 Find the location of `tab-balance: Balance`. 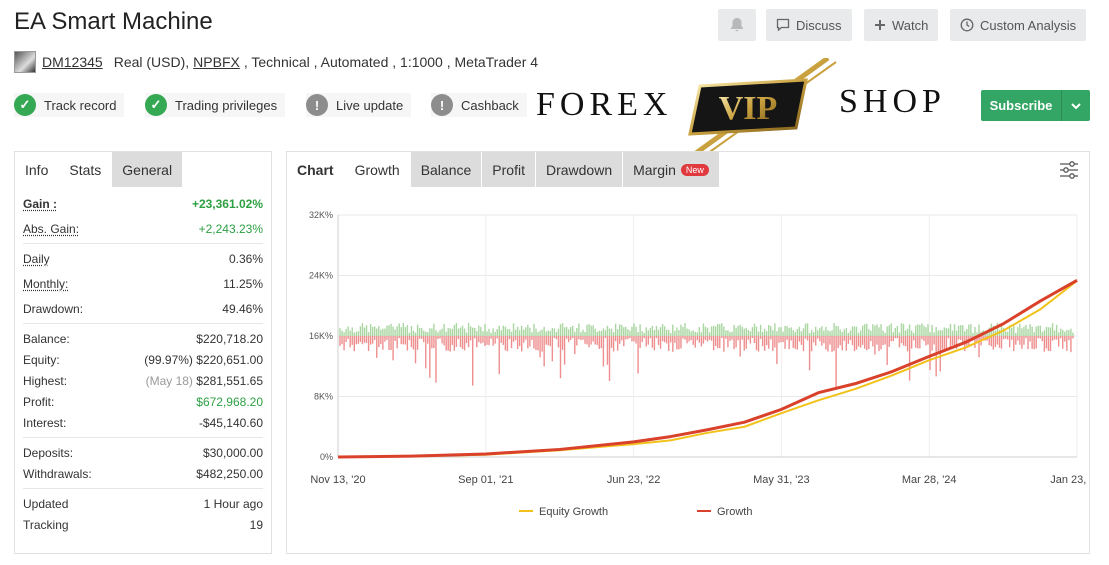

tab-balance: Balance is located at coordinates (446, 169).